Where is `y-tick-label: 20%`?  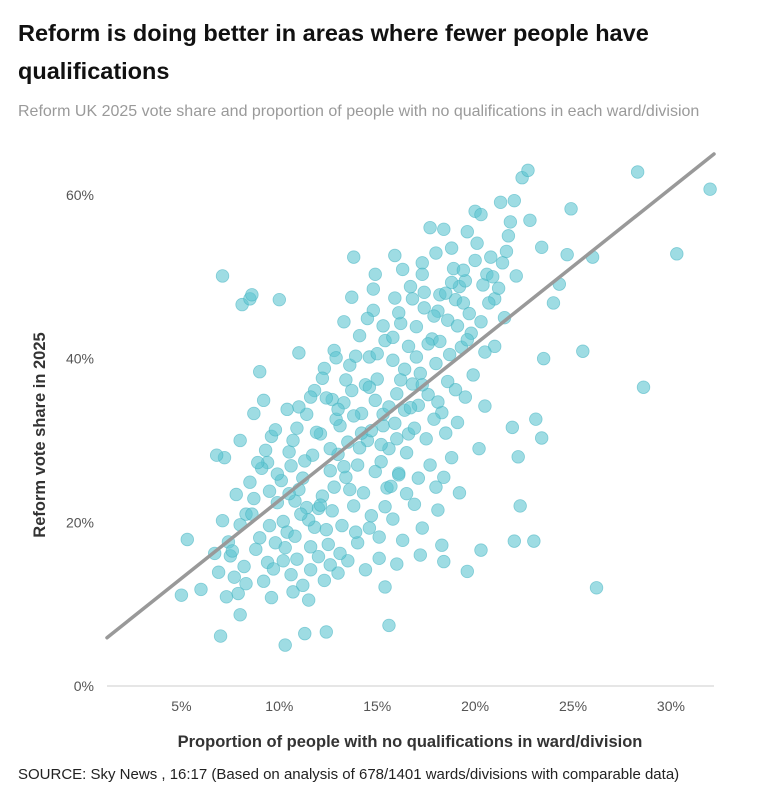
y-tick-label: 20% is located at coordinates (80, 522).